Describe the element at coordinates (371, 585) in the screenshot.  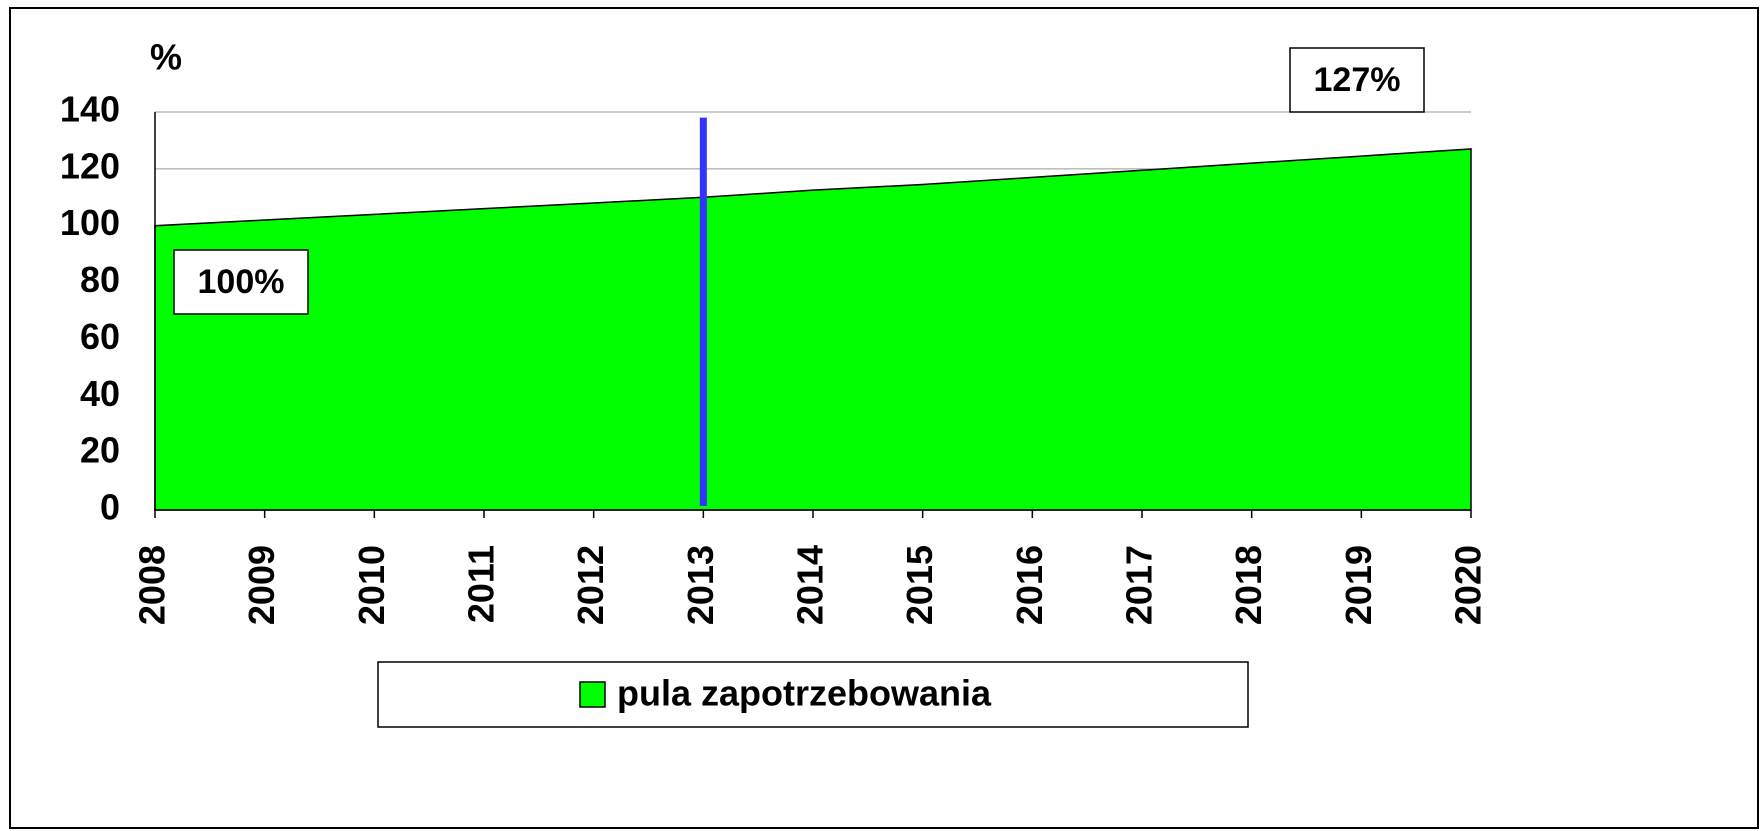
I see `x-tick-label: 2010` at that location.